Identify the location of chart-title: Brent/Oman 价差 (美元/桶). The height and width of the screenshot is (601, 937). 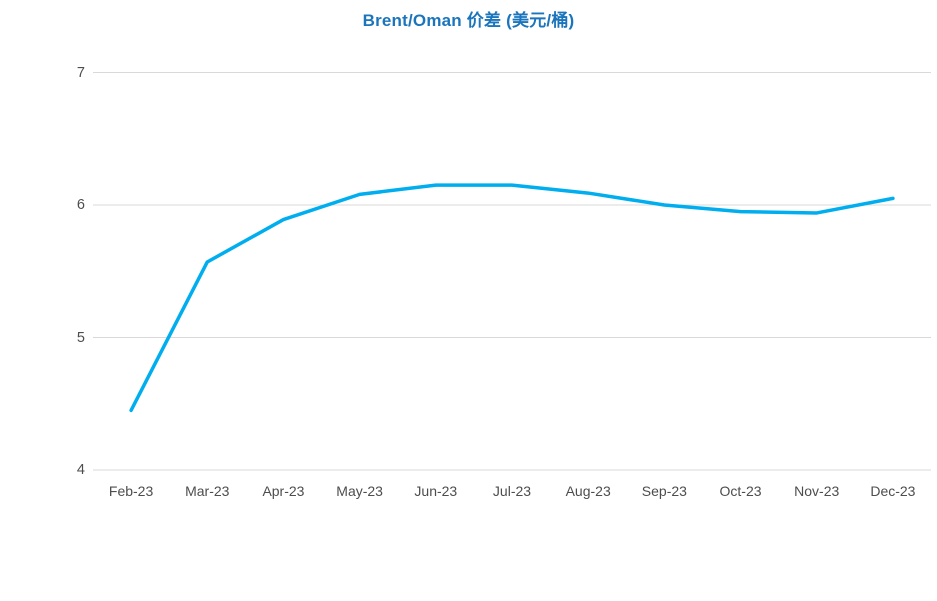
(468, 20).